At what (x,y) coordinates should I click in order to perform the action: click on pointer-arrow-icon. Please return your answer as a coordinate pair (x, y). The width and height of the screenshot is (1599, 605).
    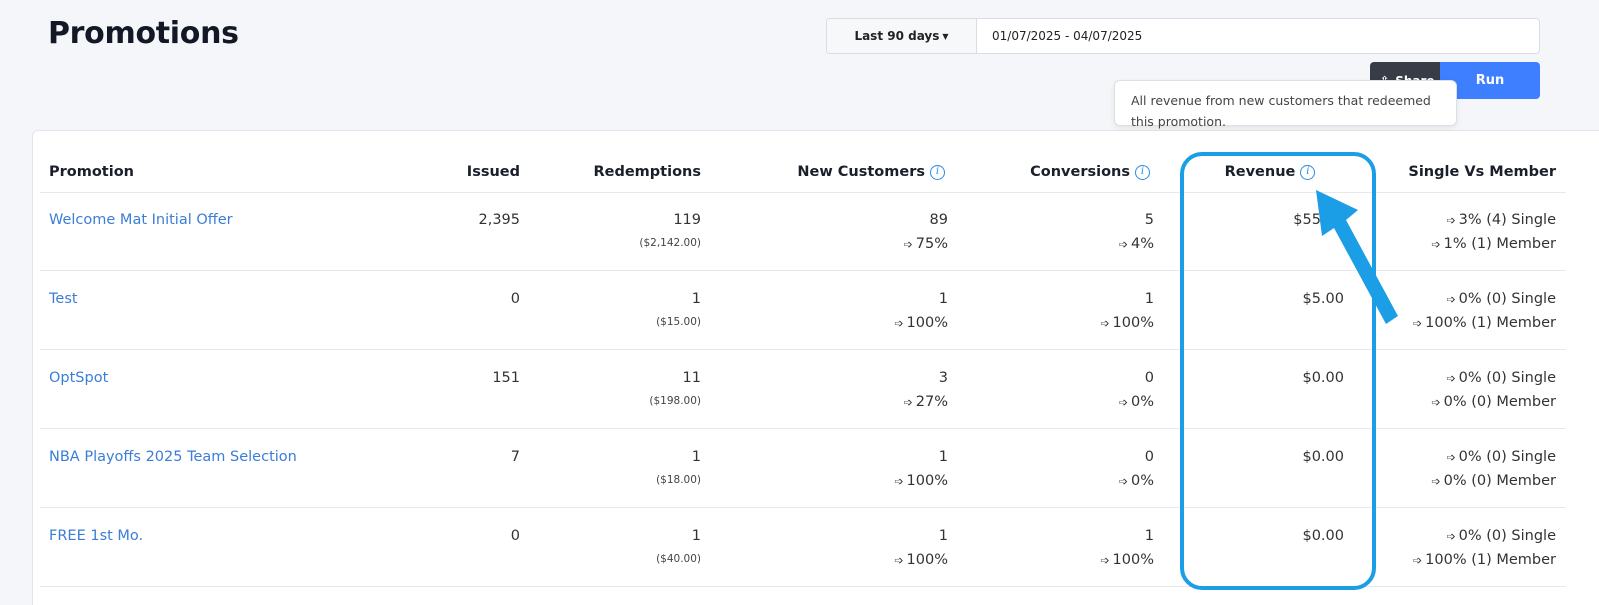
    Looking at the image, I should click on (1357, 257).